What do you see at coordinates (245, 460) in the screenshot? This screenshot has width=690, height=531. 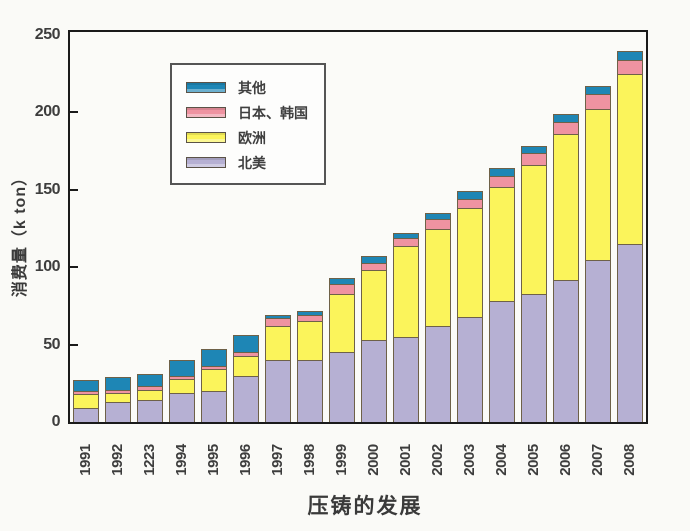 I see `x-tick-label-1996: 1996` at bounding box center [245, 460].